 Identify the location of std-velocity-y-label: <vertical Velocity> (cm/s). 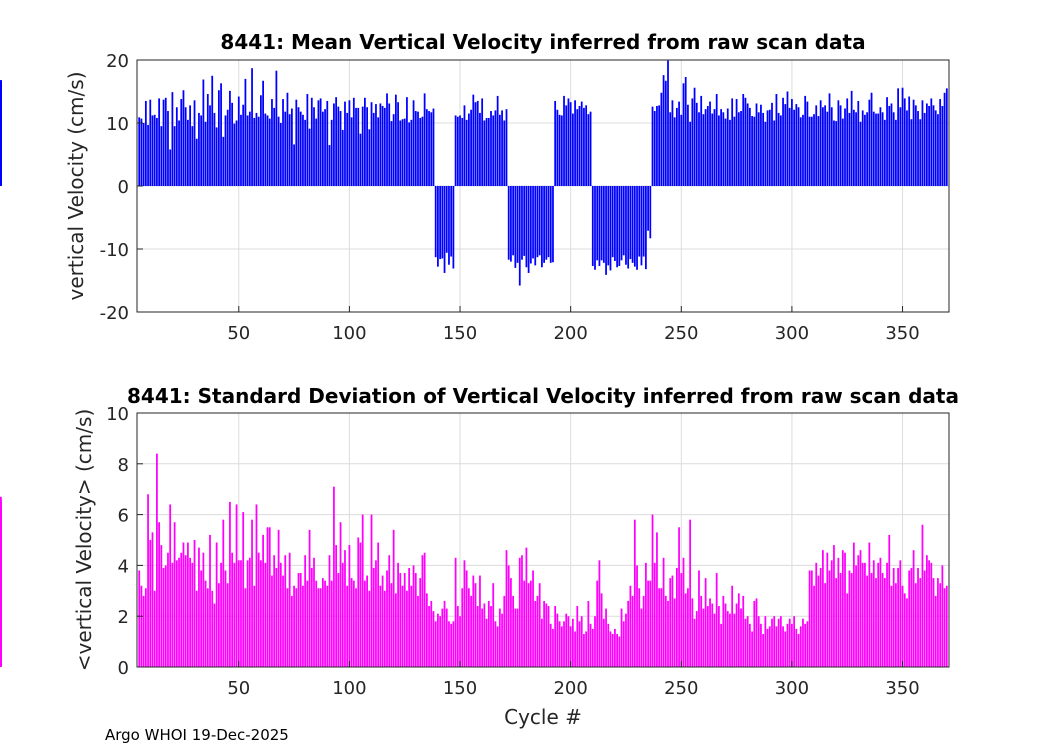
(84, 540).